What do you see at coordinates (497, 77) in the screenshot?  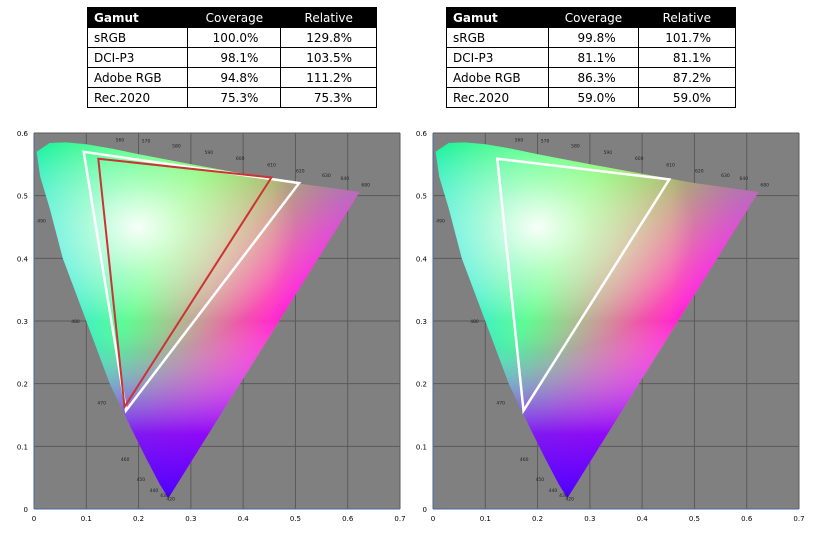 I see `gamut-name: Adobe RGB` at bounding box center [497, 77].